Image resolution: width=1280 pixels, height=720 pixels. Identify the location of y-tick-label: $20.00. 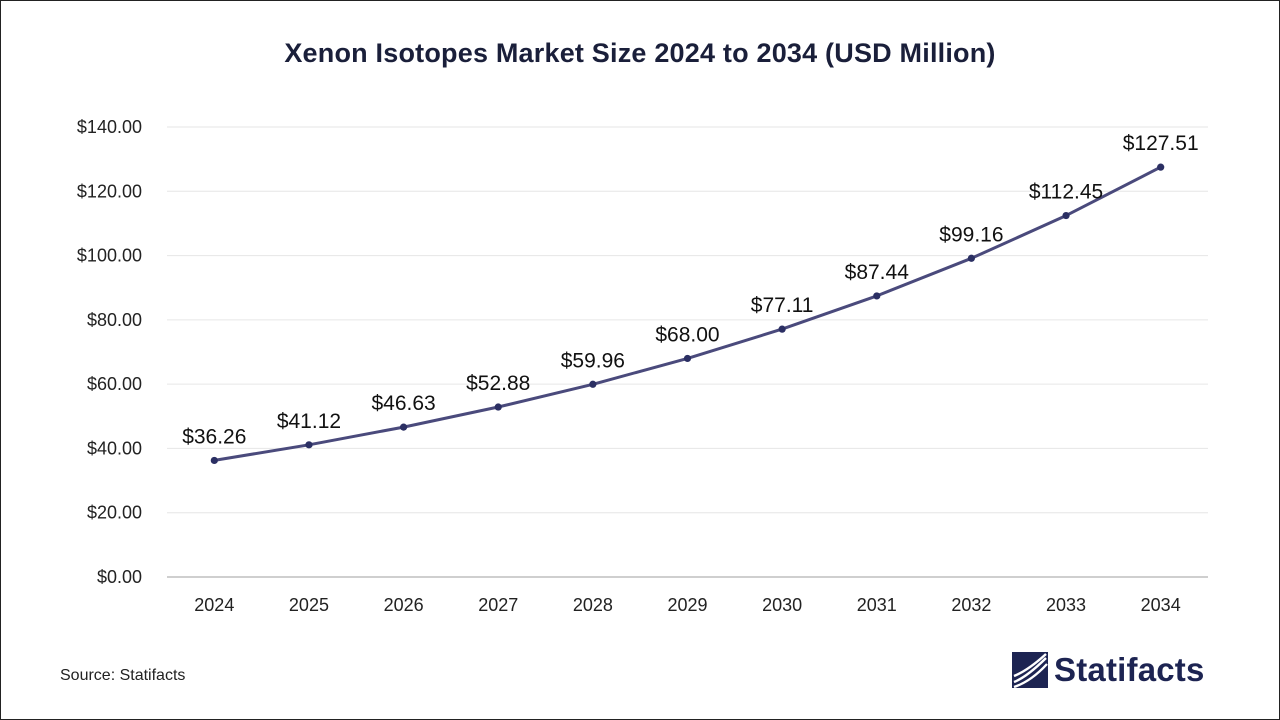
(114, 513).